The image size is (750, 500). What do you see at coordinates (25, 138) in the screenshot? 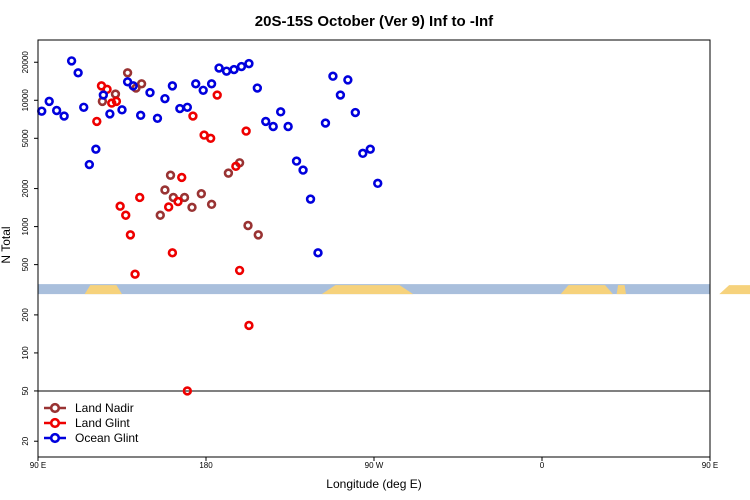
I see `y-tick-label: 5000` at bounding box center [25, 138].